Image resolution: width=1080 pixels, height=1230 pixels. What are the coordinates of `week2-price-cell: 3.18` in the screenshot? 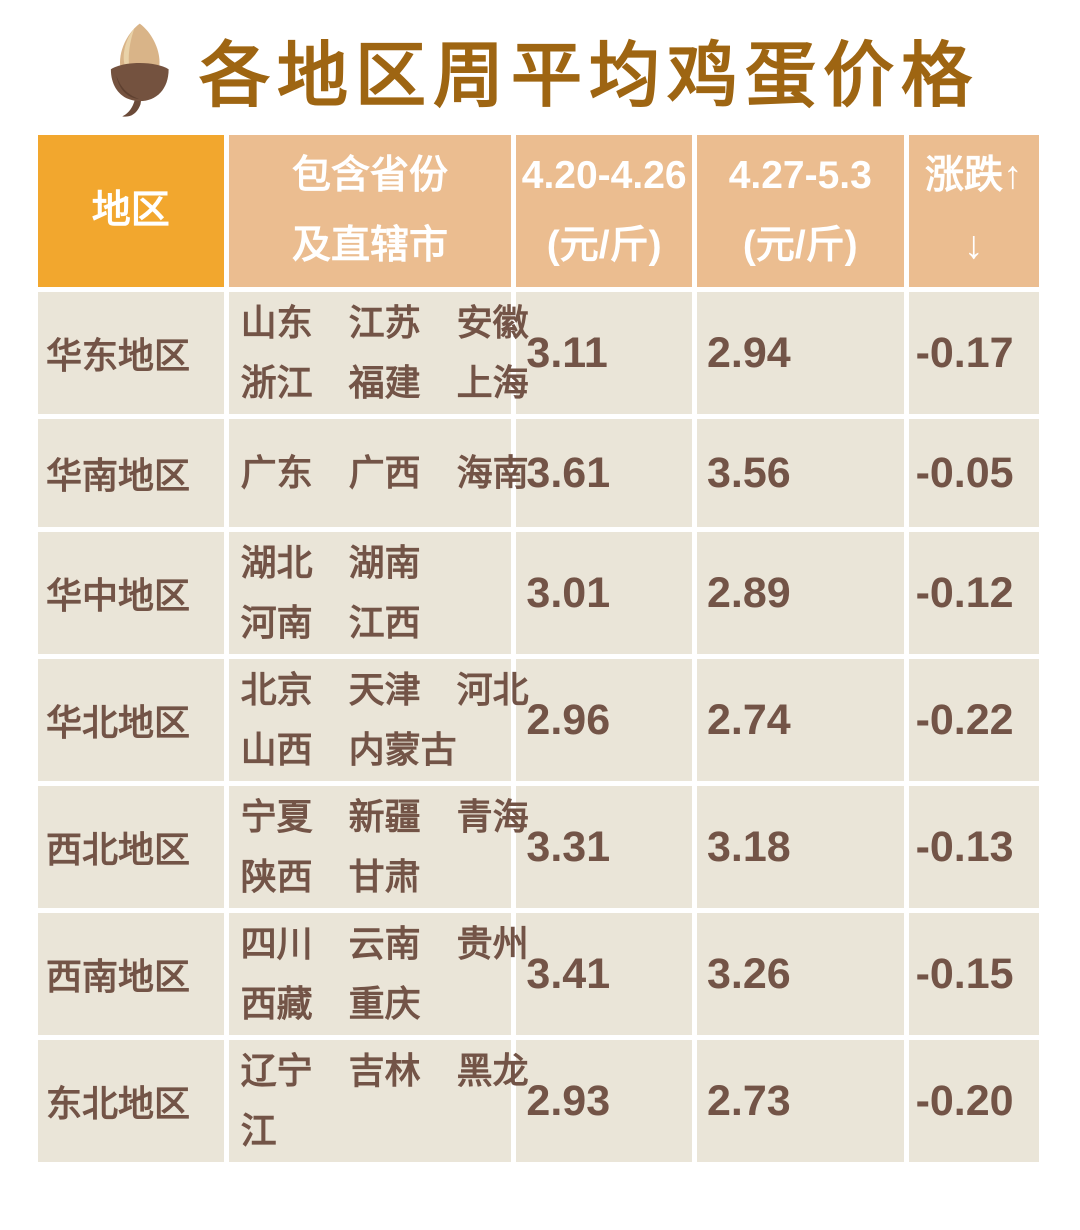 It's located at (800, 847).